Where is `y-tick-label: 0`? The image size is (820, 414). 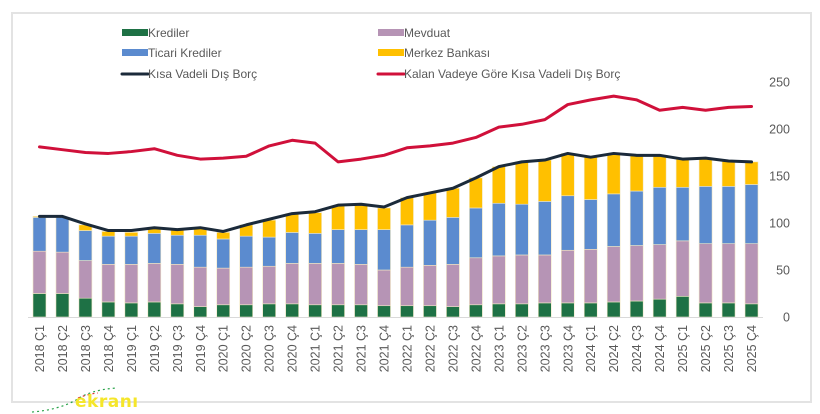 y-tick-label: 0 is located at coordinates (786, 318).